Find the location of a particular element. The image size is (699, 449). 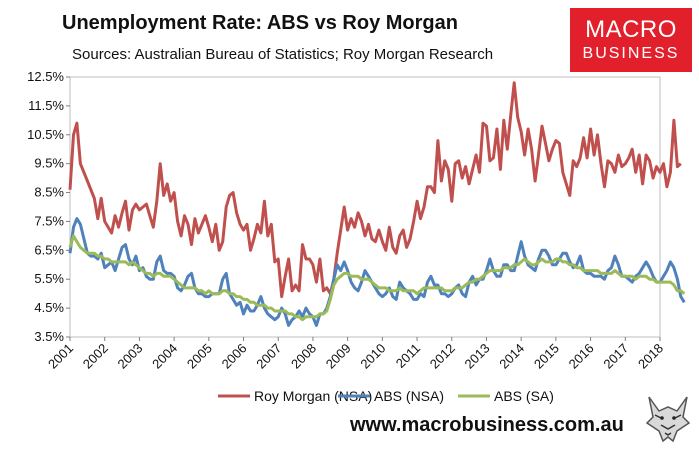

y-tick-label: 10.5% is located at coordinates (45, 134).